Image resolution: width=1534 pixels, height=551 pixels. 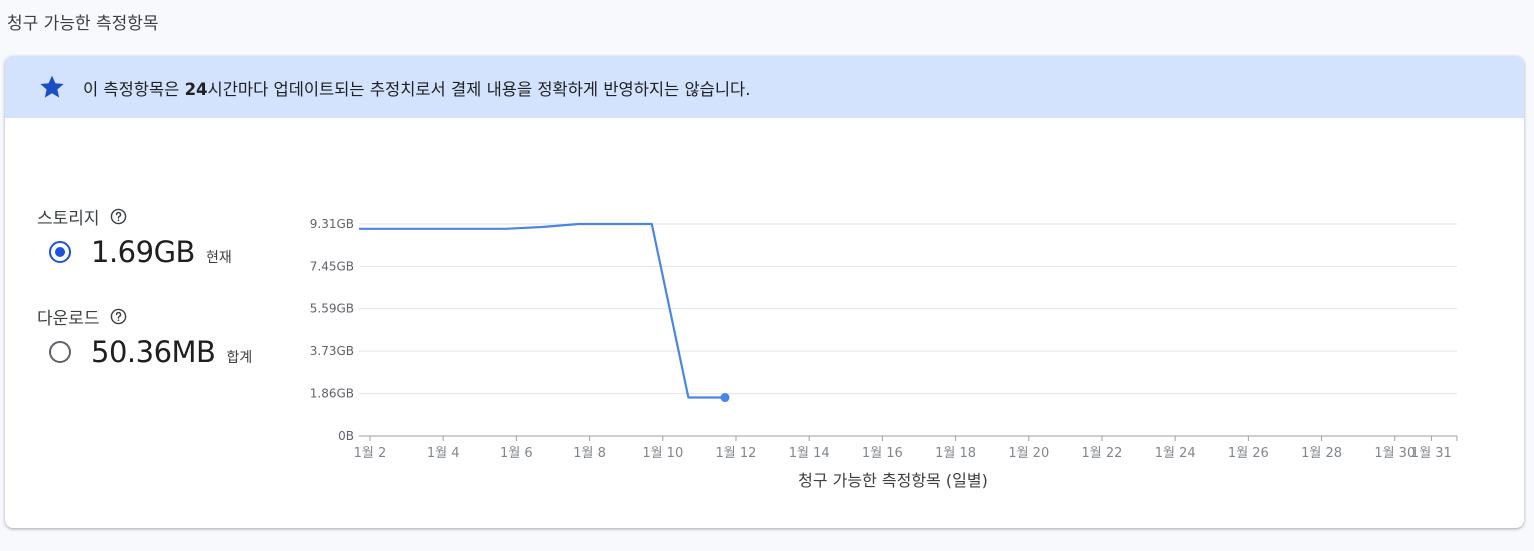 I want to click on x-tick-label: 1월 12, so click(x=736, y=453).